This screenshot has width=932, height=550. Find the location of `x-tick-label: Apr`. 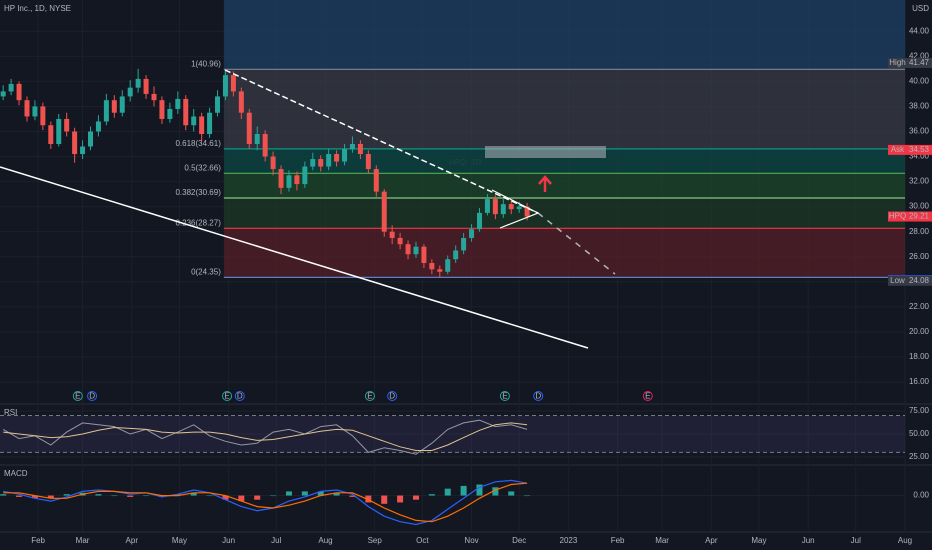

x-tick-label: Apr is located at coordinates (711, 540).